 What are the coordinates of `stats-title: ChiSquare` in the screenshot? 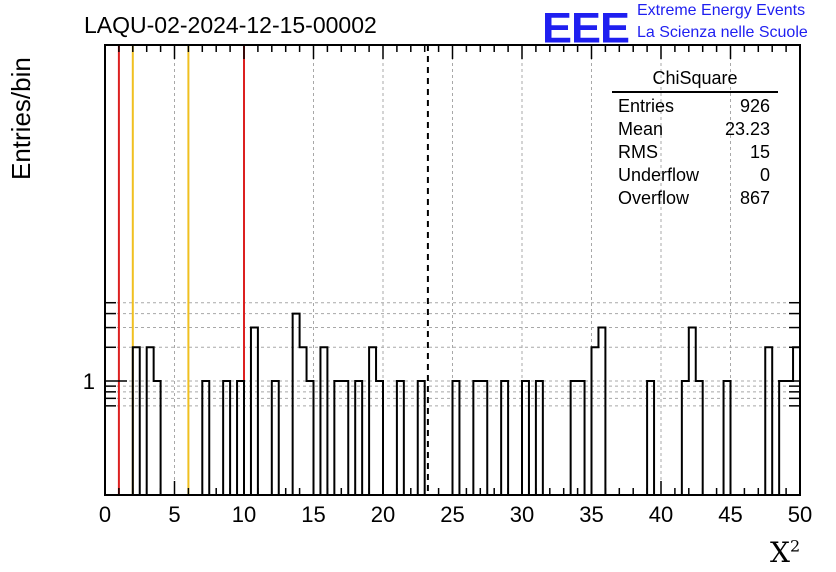 It's located at (695, 78).